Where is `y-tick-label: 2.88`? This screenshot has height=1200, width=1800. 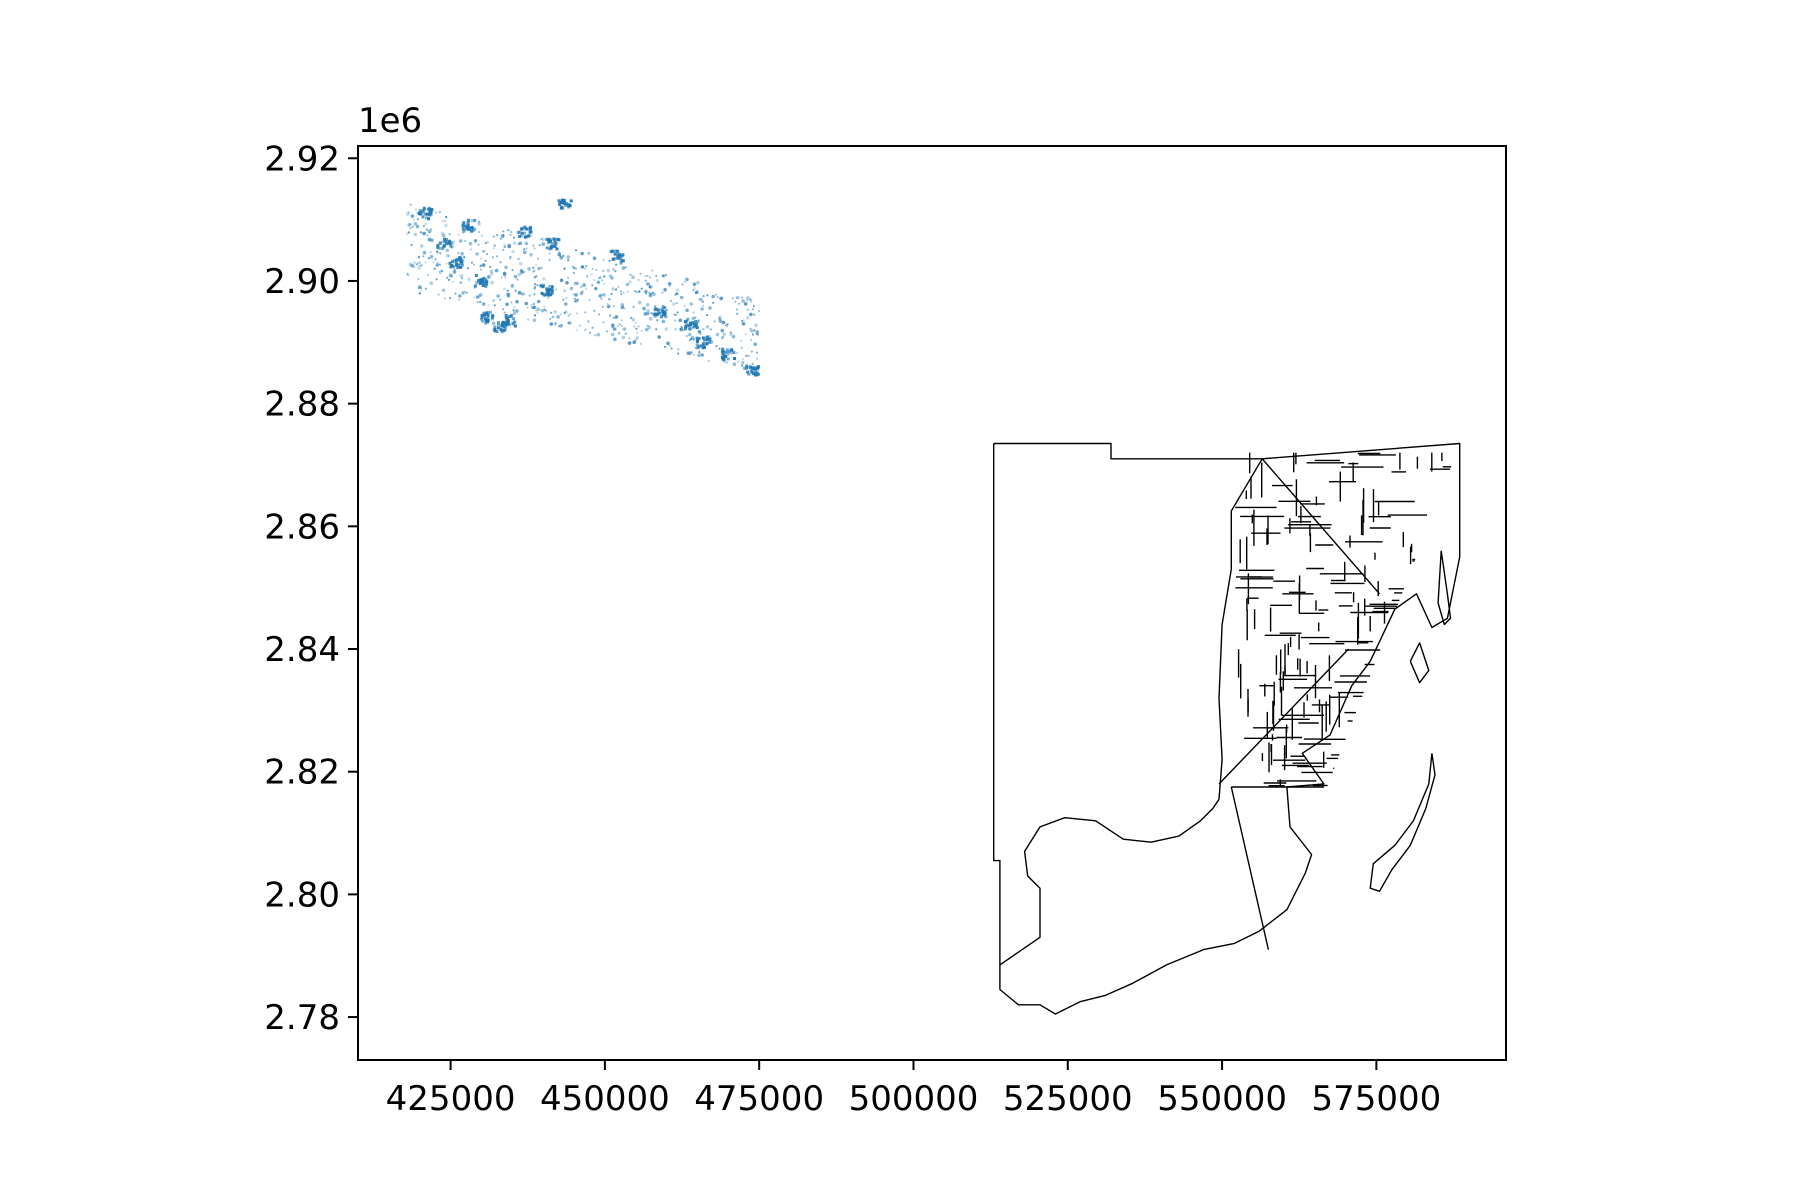 y-tick-label: 2.88 is located at coordinates (302, 405).